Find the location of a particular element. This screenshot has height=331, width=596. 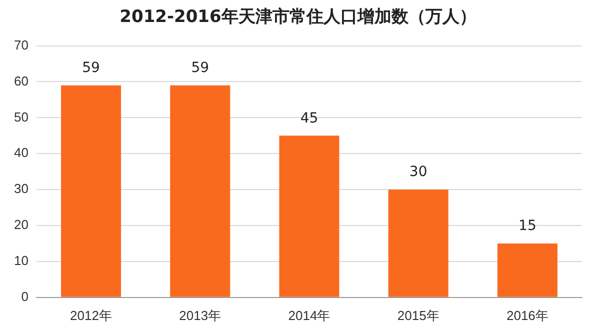

data-label: 15 is located at coordinates (527, 226).